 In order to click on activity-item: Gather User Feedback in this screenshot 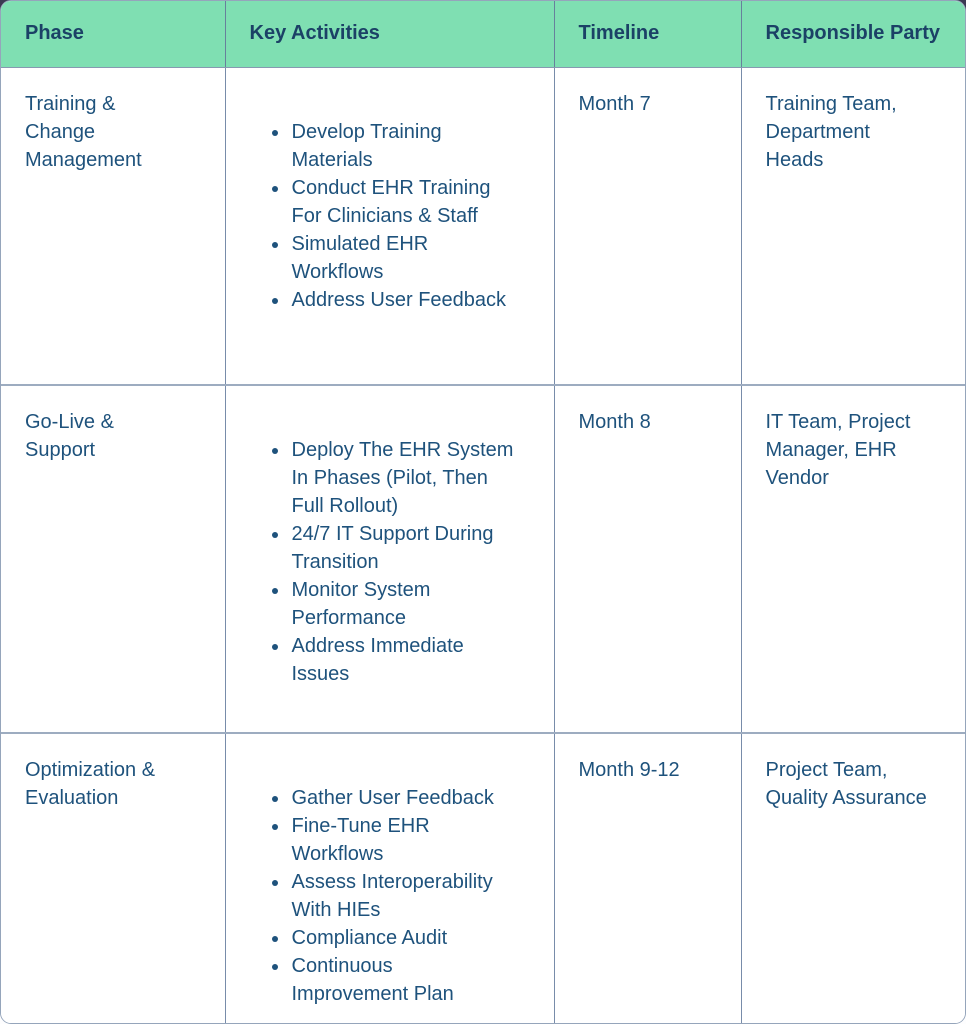, I will do `click(412, 798)`.